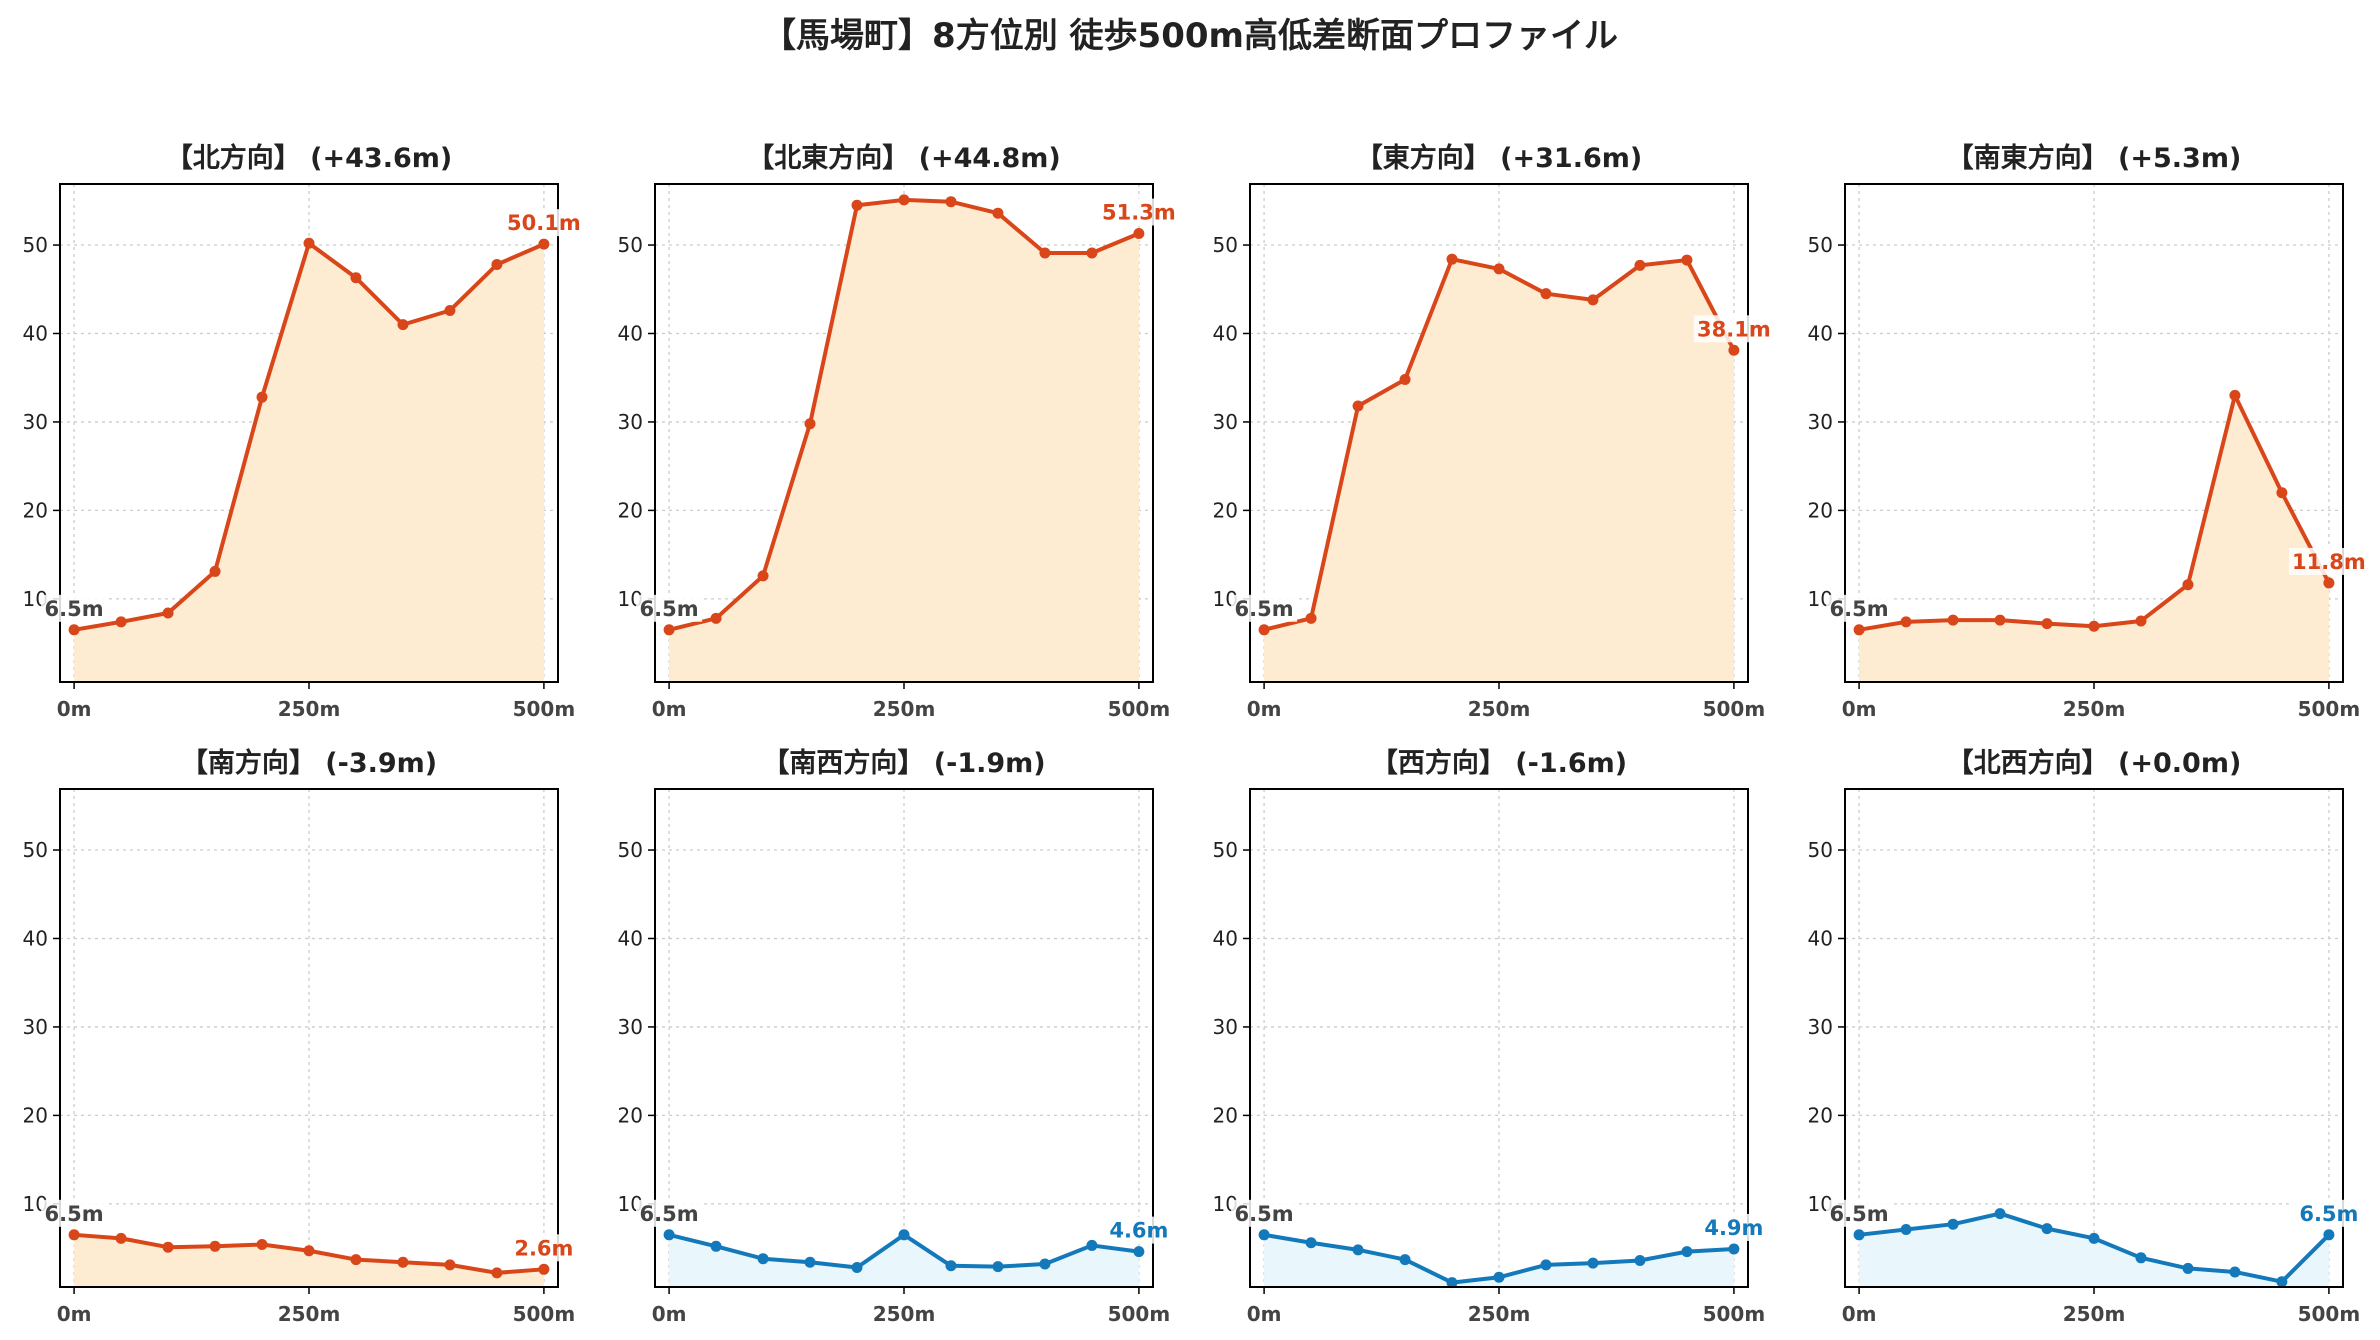 The width and height of the screenshot is (2380, 1340). What do you see at coordinates (2094, 158) in the screenshot?
I see `panel-title: 【南東方向】 (+5.3m)` at bounding box center [2094, 158].